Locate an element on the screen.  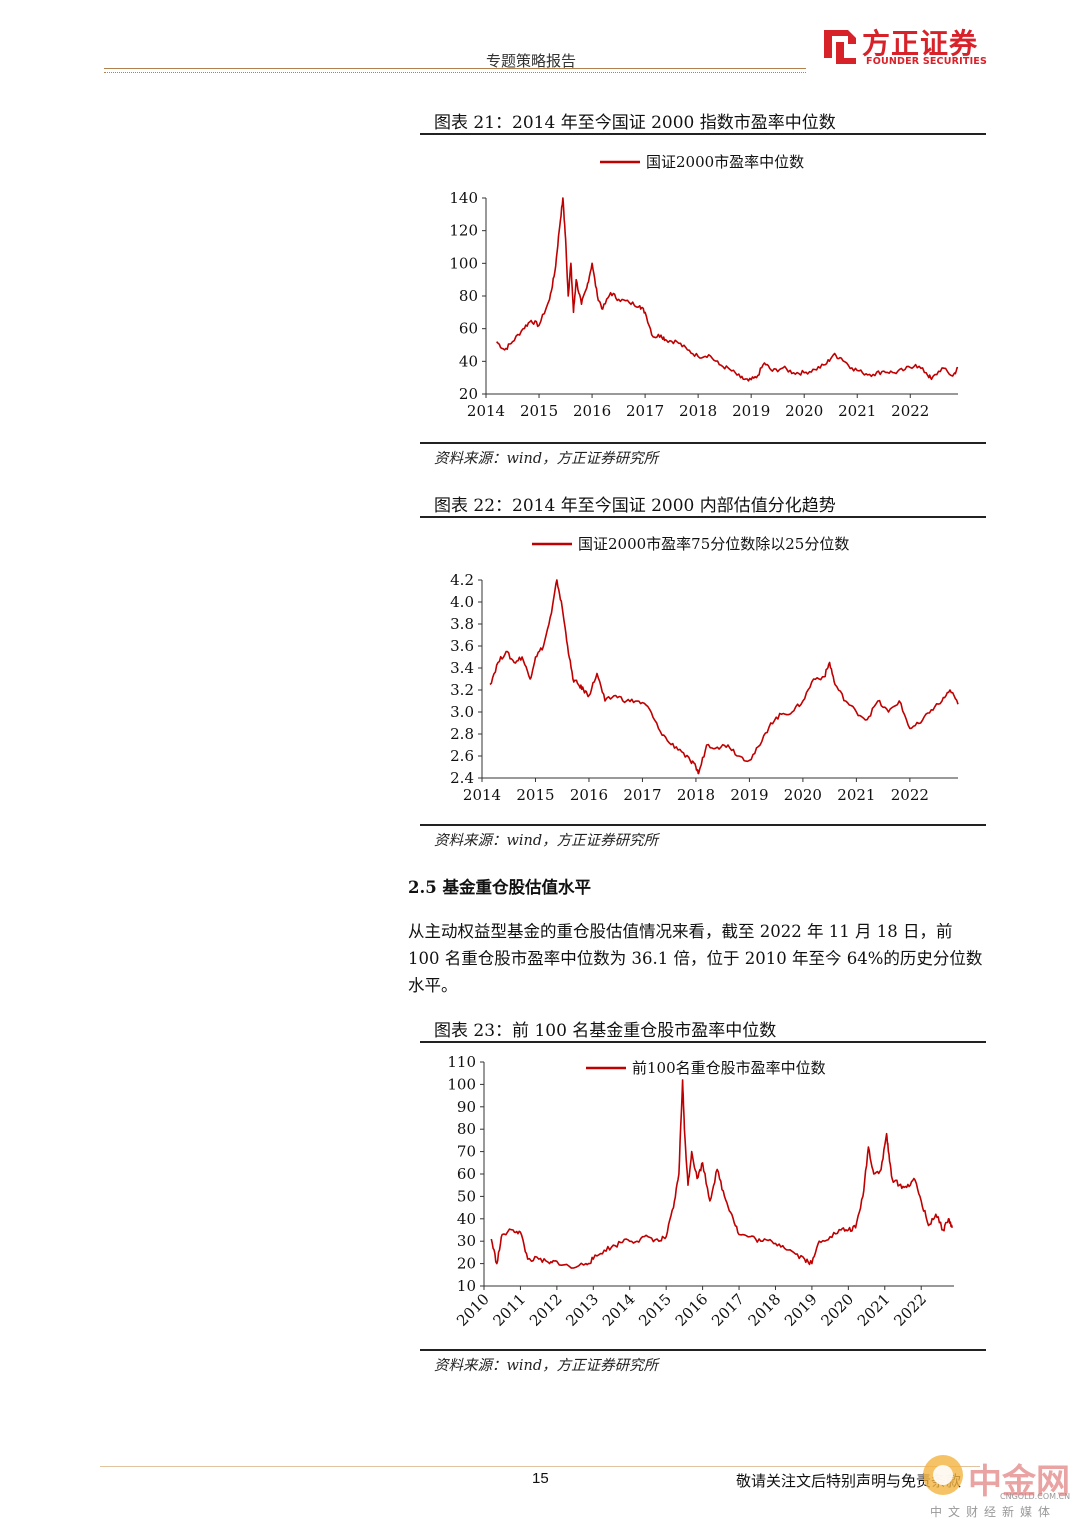
legend-label: 国证2000市盈率中位数 is located at coordinates (725, 162).